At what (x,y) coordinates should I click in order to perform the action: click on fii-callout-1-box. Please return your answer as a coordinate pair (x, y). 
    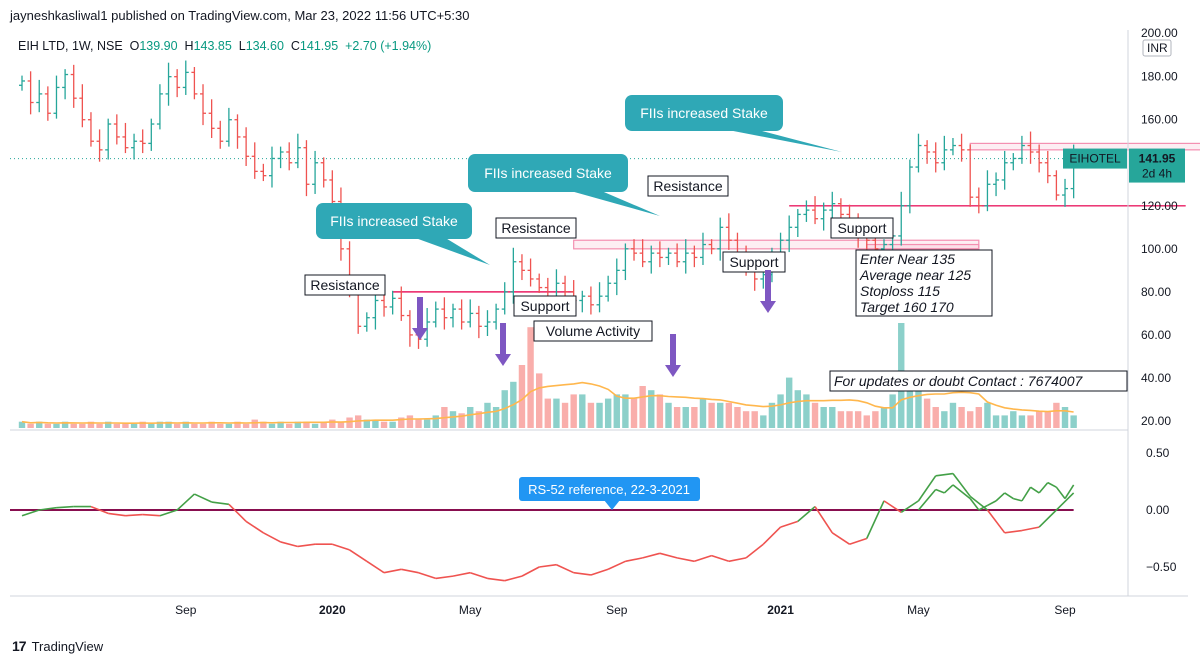
    Looking at the image, I should click on (394, 221).